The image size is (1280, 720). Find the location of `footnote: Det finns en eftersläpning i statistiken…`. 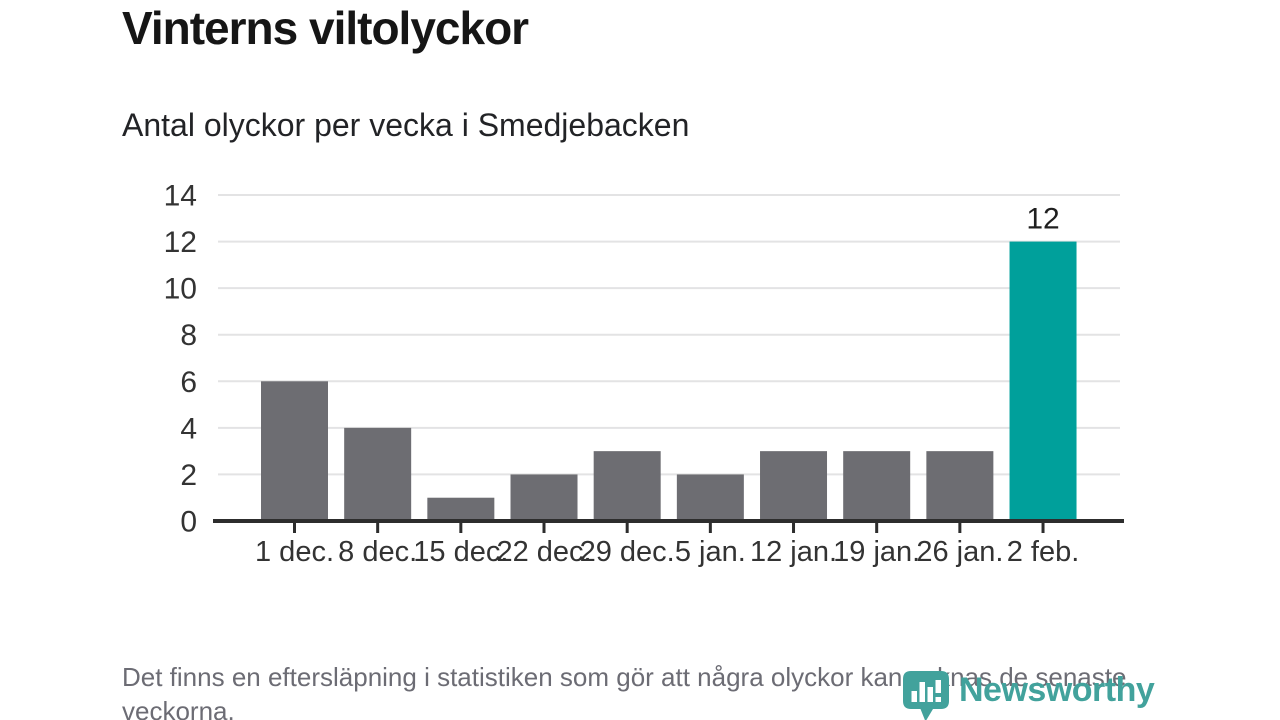

footnote: Det finns en eftersläpning i statistiken… is located at coordinates (624, 691).